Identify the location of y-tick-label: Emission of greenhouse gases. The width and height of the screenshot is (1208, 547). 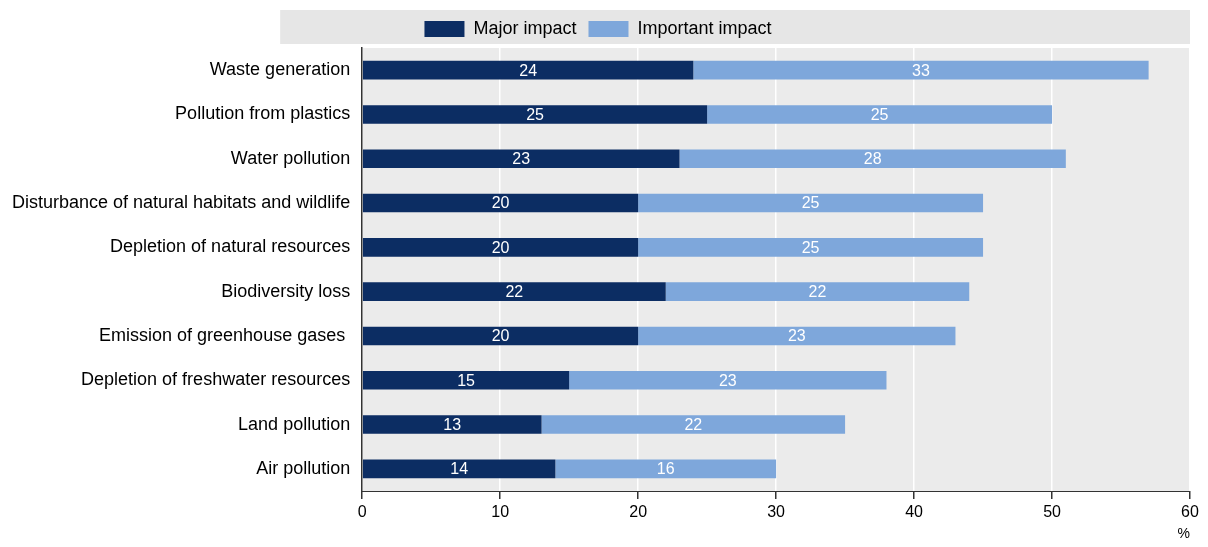
(225, 334).